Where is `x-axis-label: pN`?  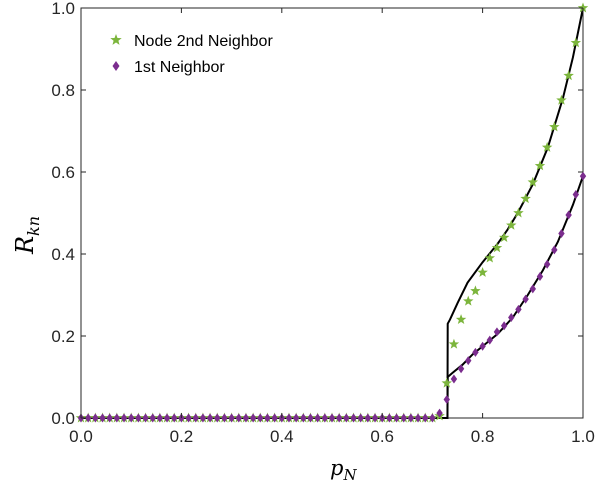 x-axis-label: pN is located at coordinates (343, 470).